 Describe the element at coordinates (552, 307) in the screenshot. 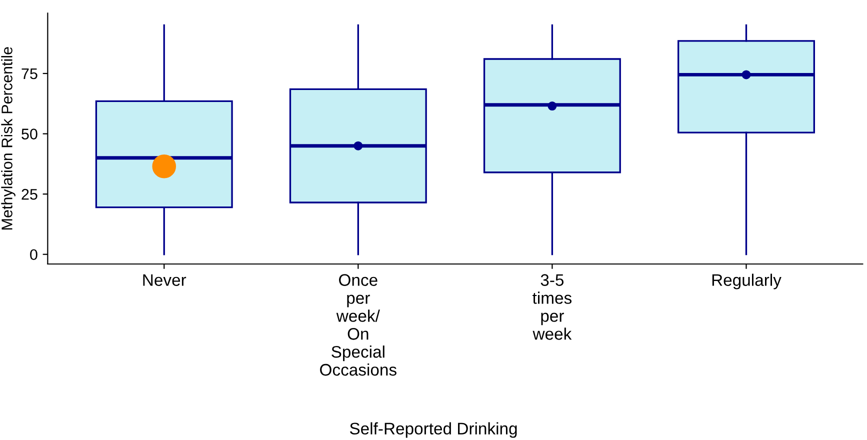

I see `x-tick-label: 3-5 times per week` at that location.